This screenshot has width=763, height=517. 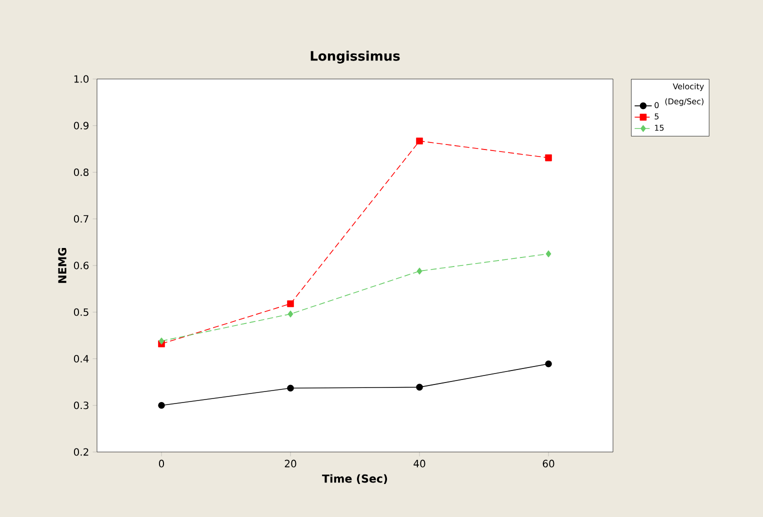 What do you see at coordinates (81, 79) in the screenshot?
I see `y-tick-label: 1.0` at bounding box center [81, 79].